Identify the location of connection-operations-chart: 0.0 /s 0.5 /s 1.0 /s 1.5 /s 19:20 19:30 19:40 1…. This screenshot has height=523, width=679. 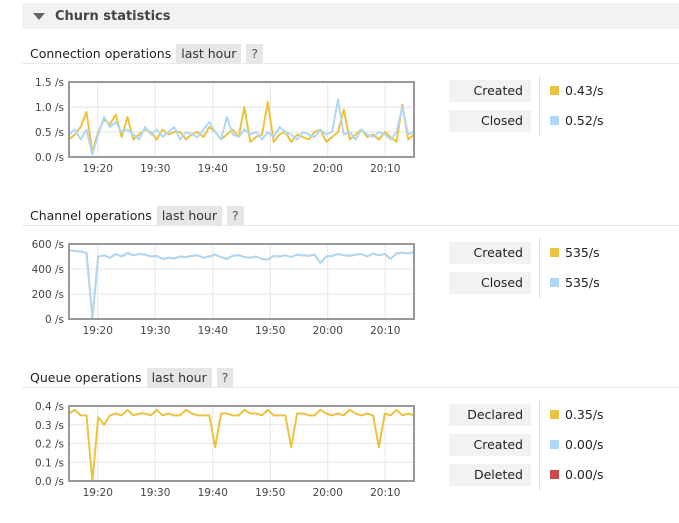
(220, 129).